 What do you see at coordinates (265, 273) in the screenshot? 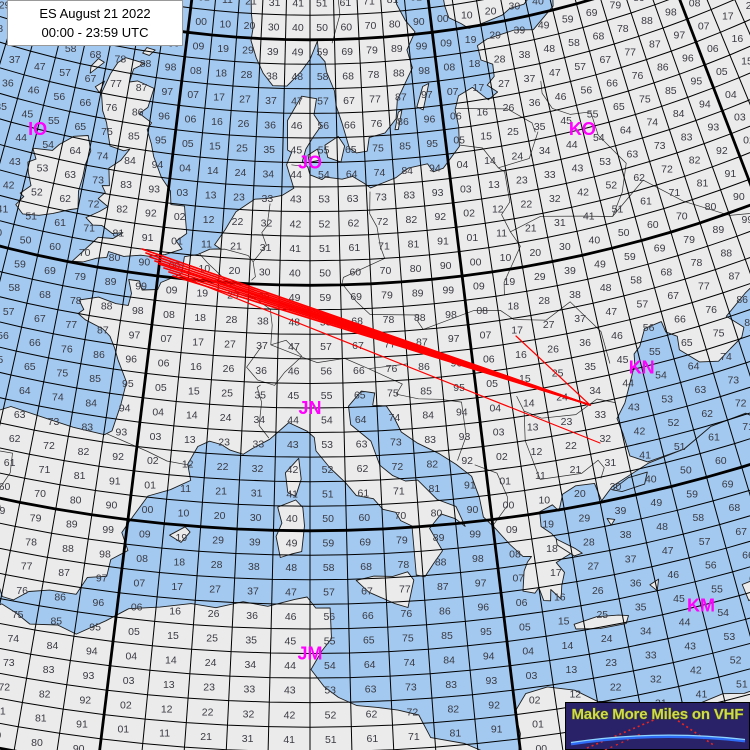
I see `square-label: 30` at bounding box center [265, 273].